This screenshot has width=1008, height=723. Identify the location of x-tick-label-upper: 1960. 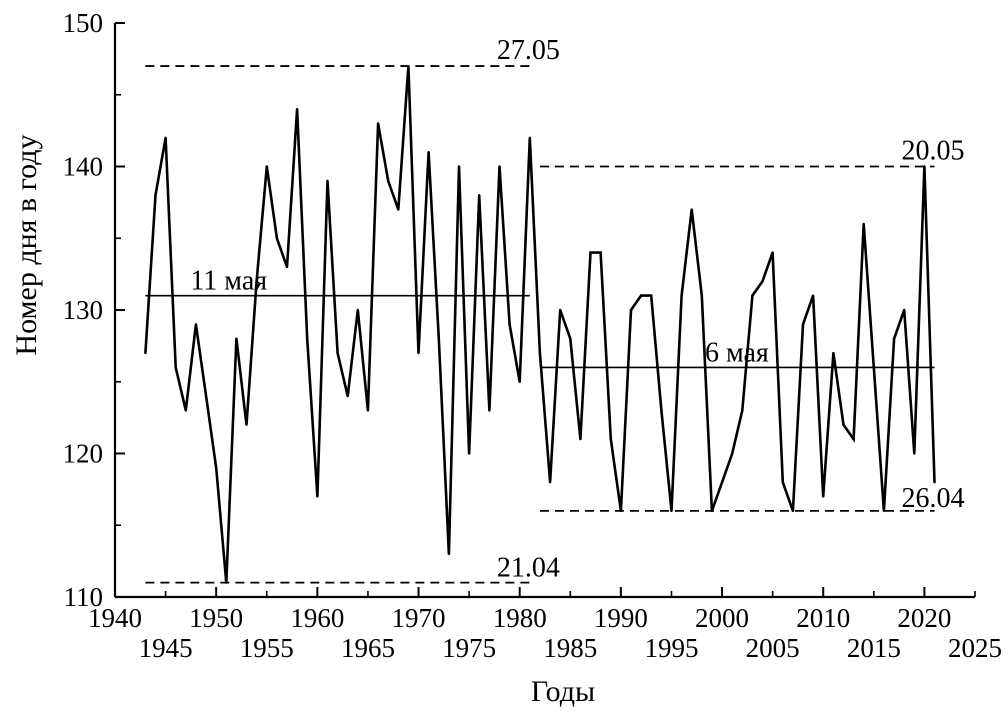
(317, 618).